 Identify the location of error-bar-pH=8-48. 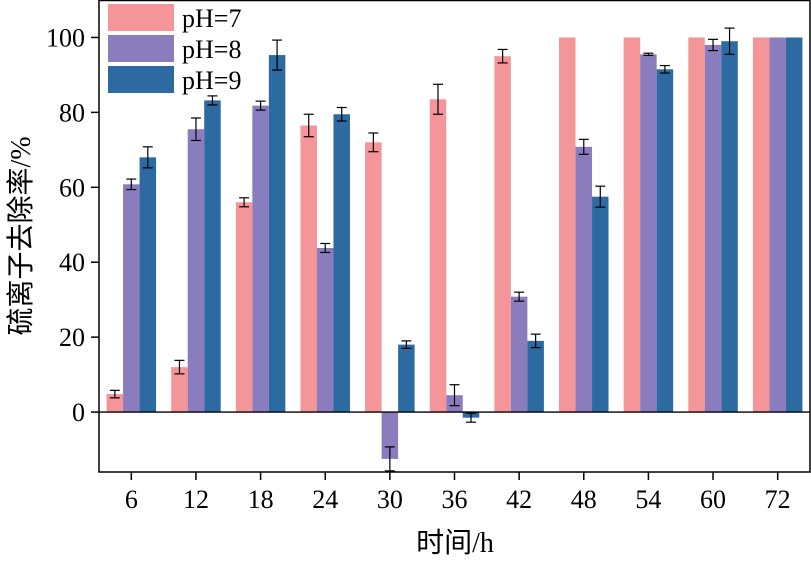
(583, 146).